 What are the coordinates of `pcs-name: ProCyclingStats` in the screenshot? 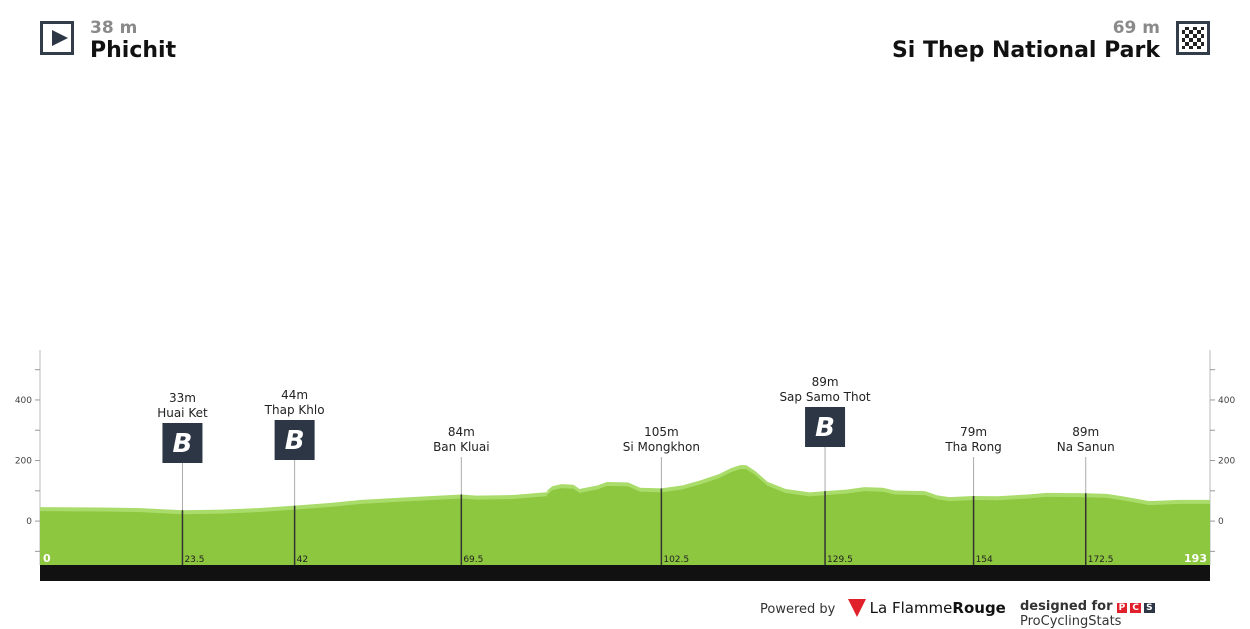 It's located at (1071, 621).